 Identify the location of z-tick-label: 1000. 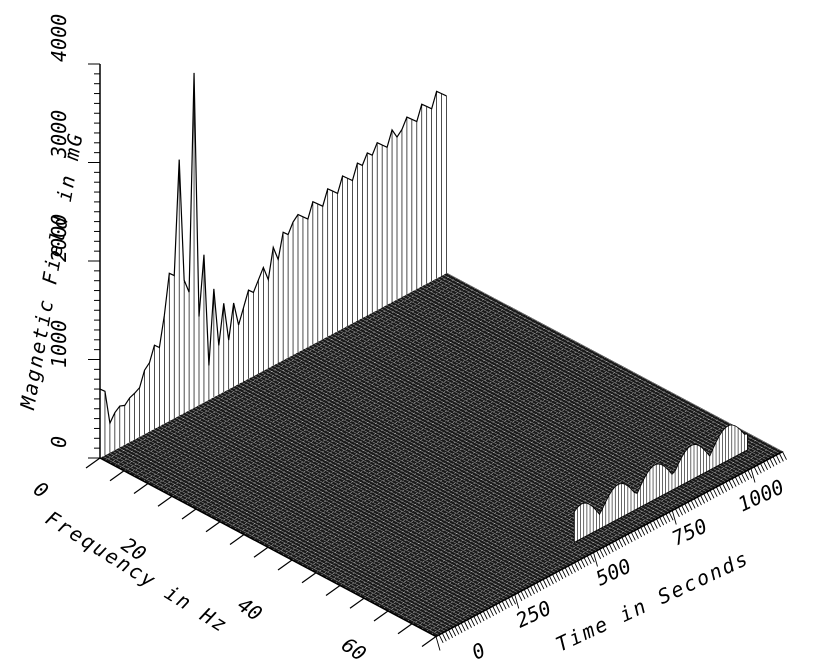
(59, 344).